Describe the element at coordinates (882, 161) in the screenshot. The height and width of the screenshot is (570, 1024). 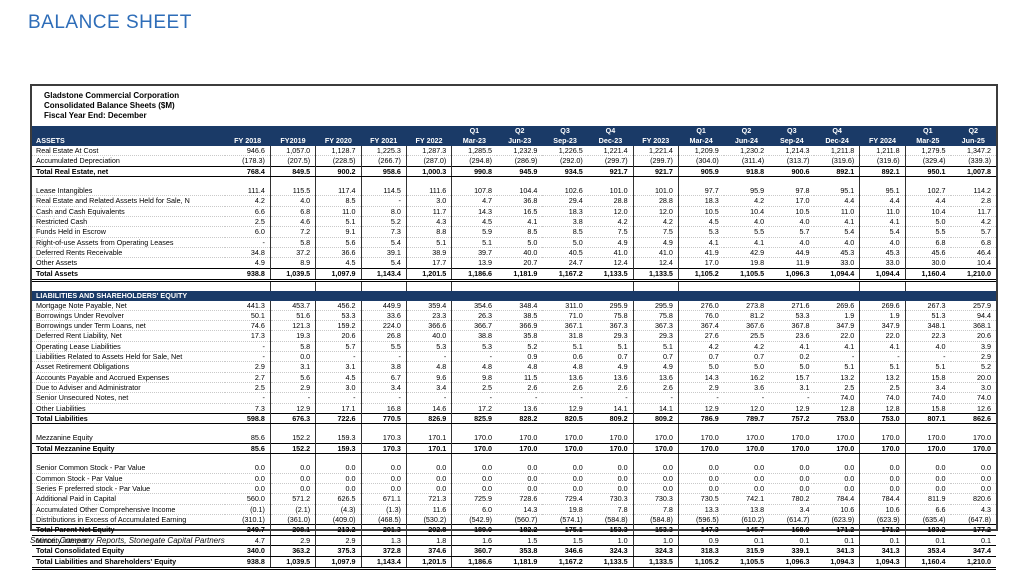
I see `value-cell: (319.6)` at that location.